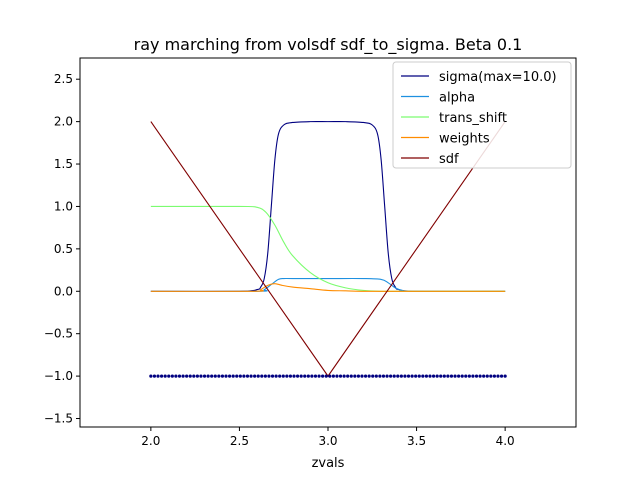 The image size is (640, 480). What do you see at coordinates (63, 249) in the screenshot?
I see `y-tick-label: 0.5` at bounding box center [63, 249].